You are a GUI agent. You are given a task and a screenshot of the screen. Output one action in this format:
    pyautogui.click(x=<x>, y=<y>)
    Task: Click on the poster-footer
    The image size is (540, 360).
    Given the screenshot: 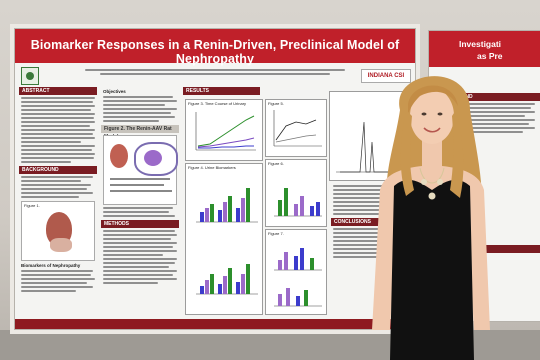 What is the action you would take?
    pyautogui.click(x=215, y=324)
    